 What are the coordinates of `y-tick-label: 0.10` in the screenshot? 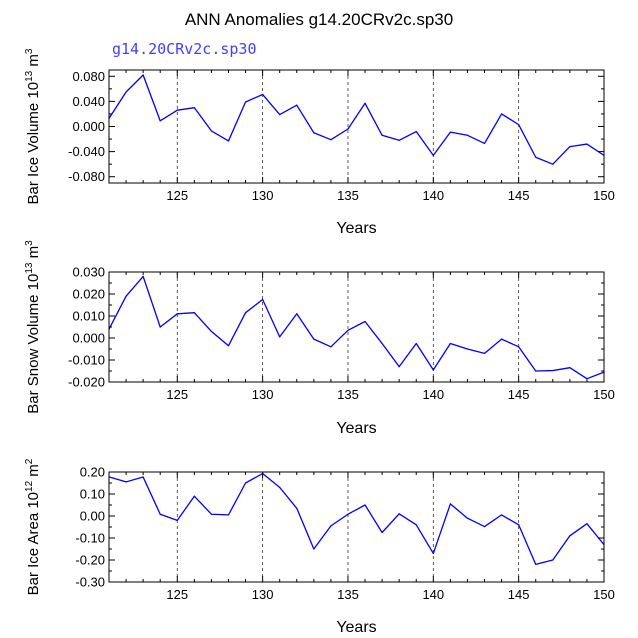 It's located at (92, 494).